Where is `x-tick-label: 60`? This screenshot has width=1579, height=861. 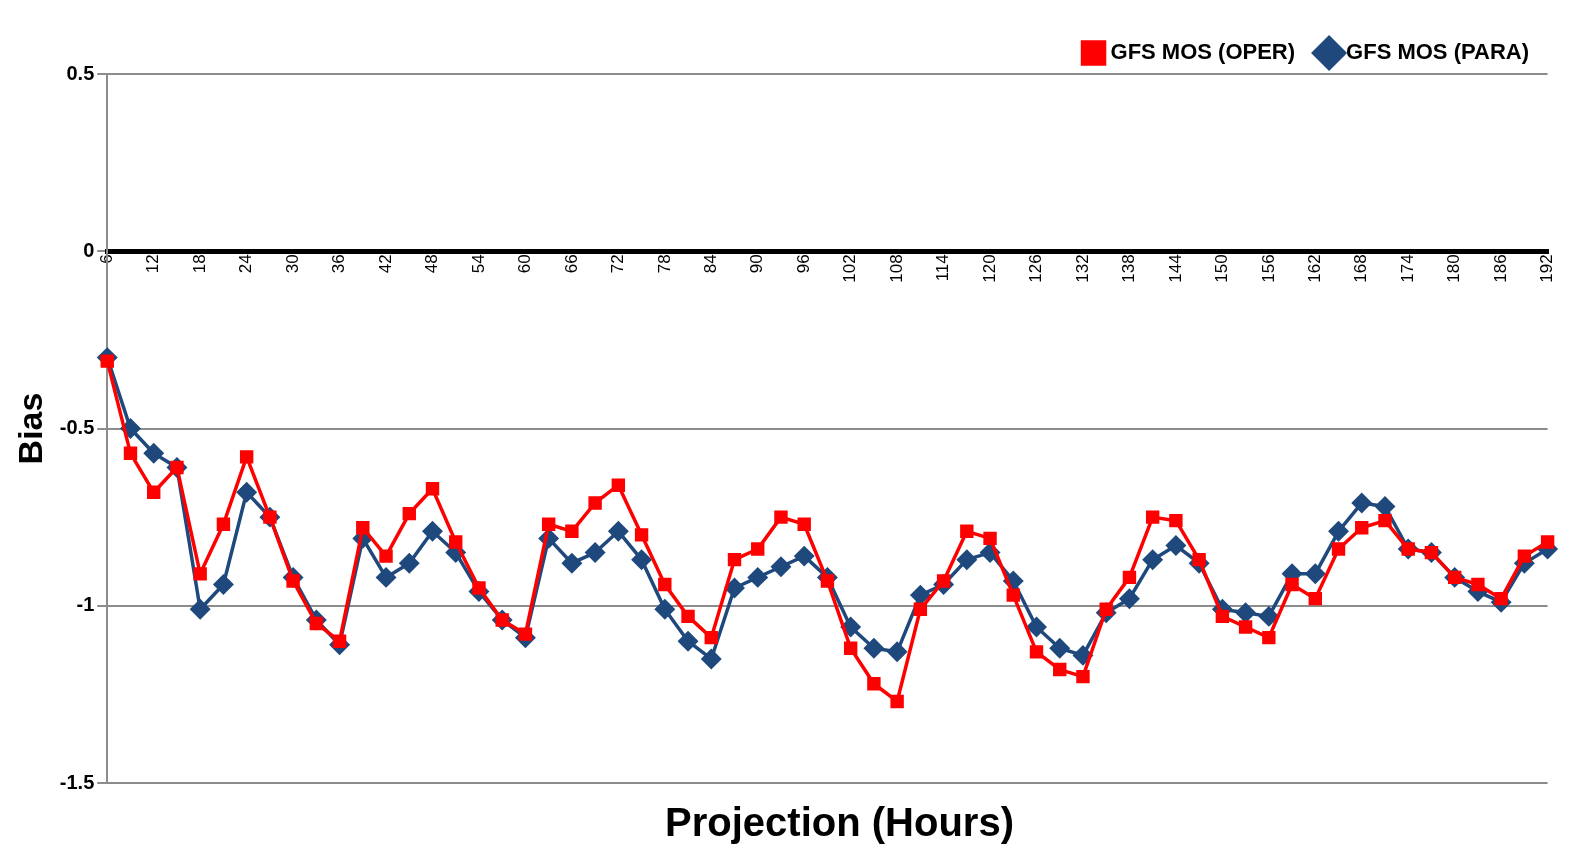 x-tick-label: 60 is located at coordinates (525, 264).